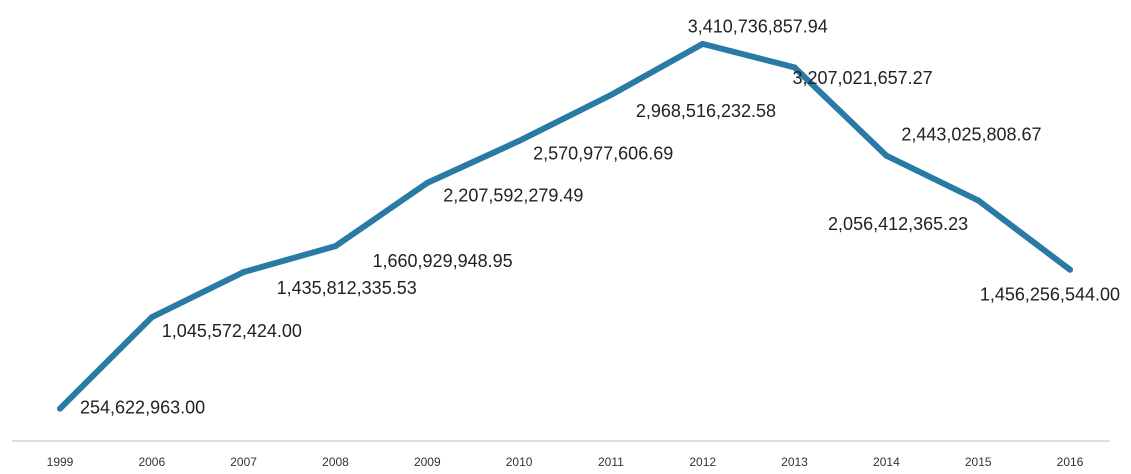 Image resolution: width=1131 pixels, height=474 pixels. Describe the element at coordinates (603, 154) in the screenshot. I see `data-label-2010: 2,570,977,606.69` at that location.